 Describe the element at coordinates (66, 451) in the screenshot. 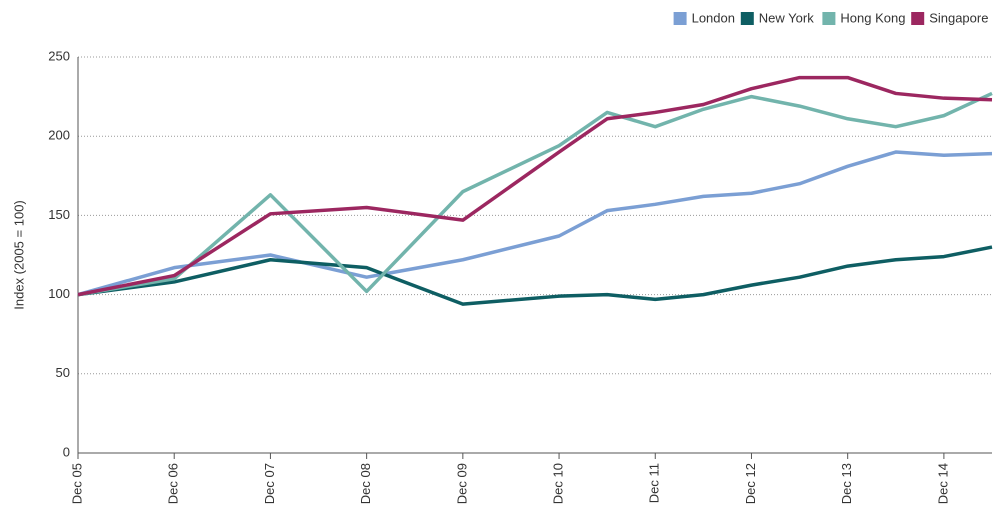

I see `y-tick-label: 0` at that location.